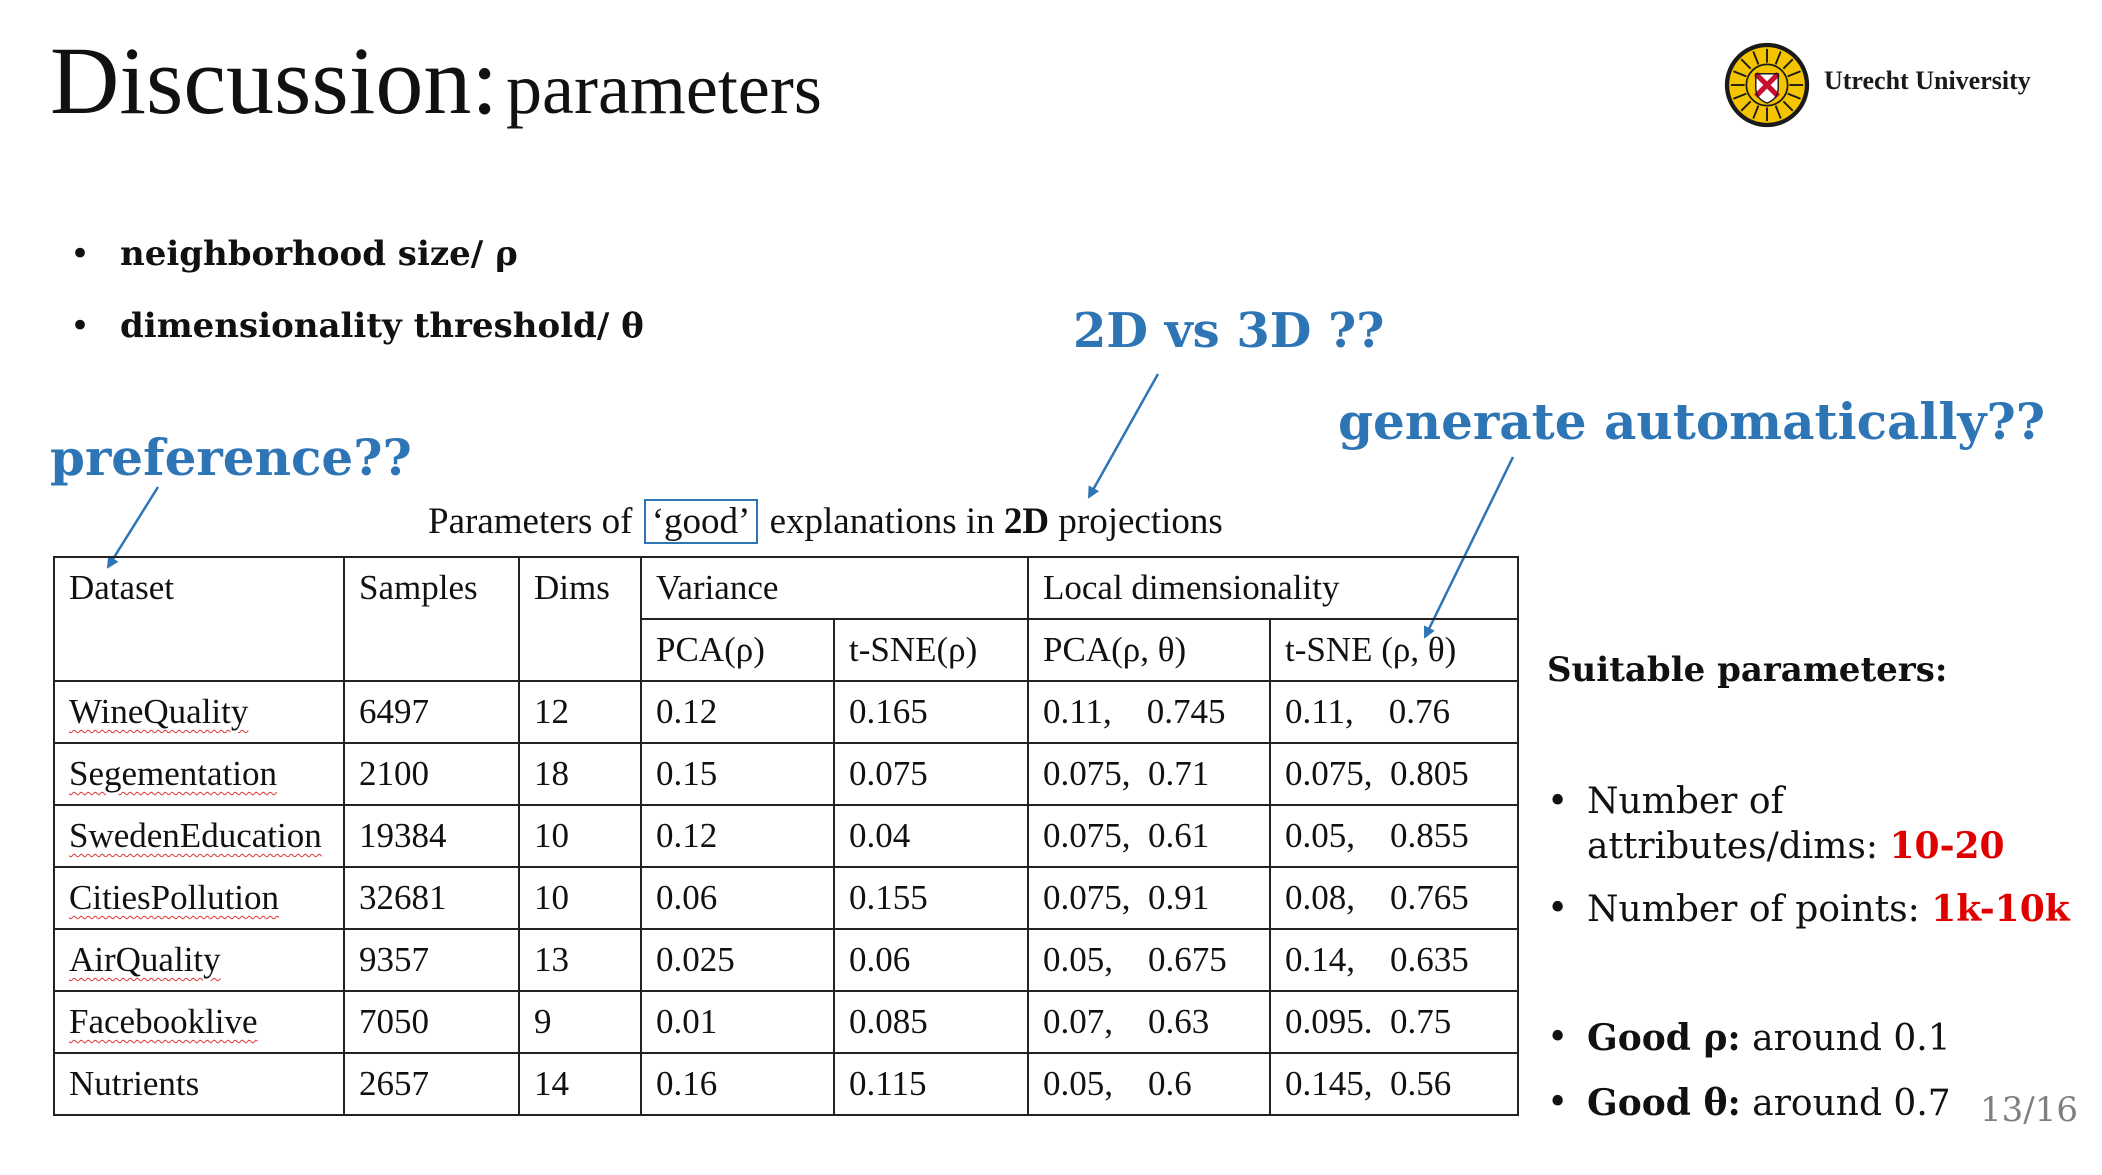  What do you see at coordinates (834, 588) in the screenshot?
I see `header-variance: Variance` at bounding box center [834, 588].